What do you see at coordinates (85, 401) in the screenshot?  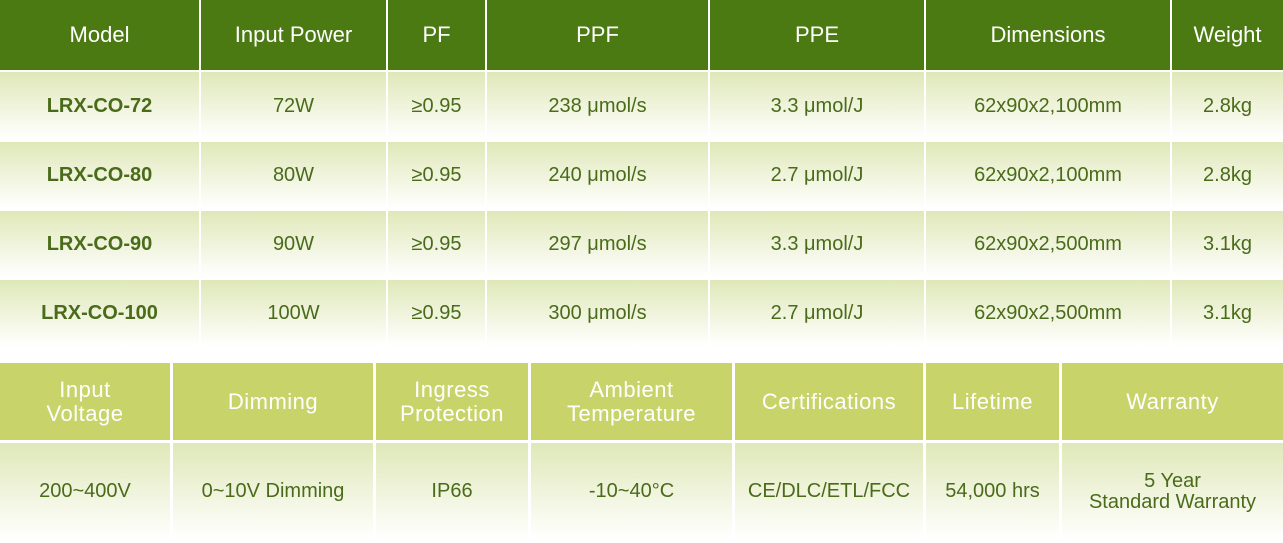 I see `header-cell: Input Voltage` at bounding box center [85, 401].